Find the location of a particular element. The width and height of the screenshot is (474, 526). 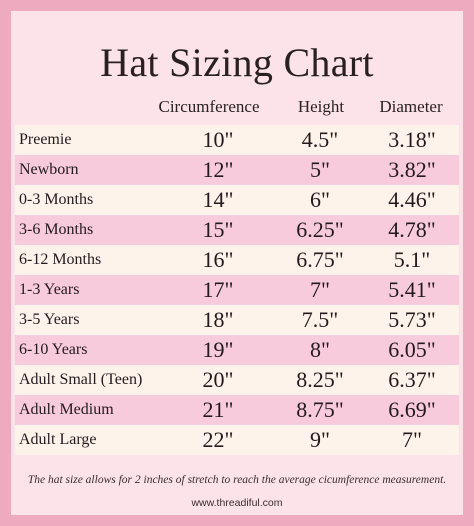

table-row: 3-6 Months 15" 6.25" 4.78" is located at coordinates (237, 230).